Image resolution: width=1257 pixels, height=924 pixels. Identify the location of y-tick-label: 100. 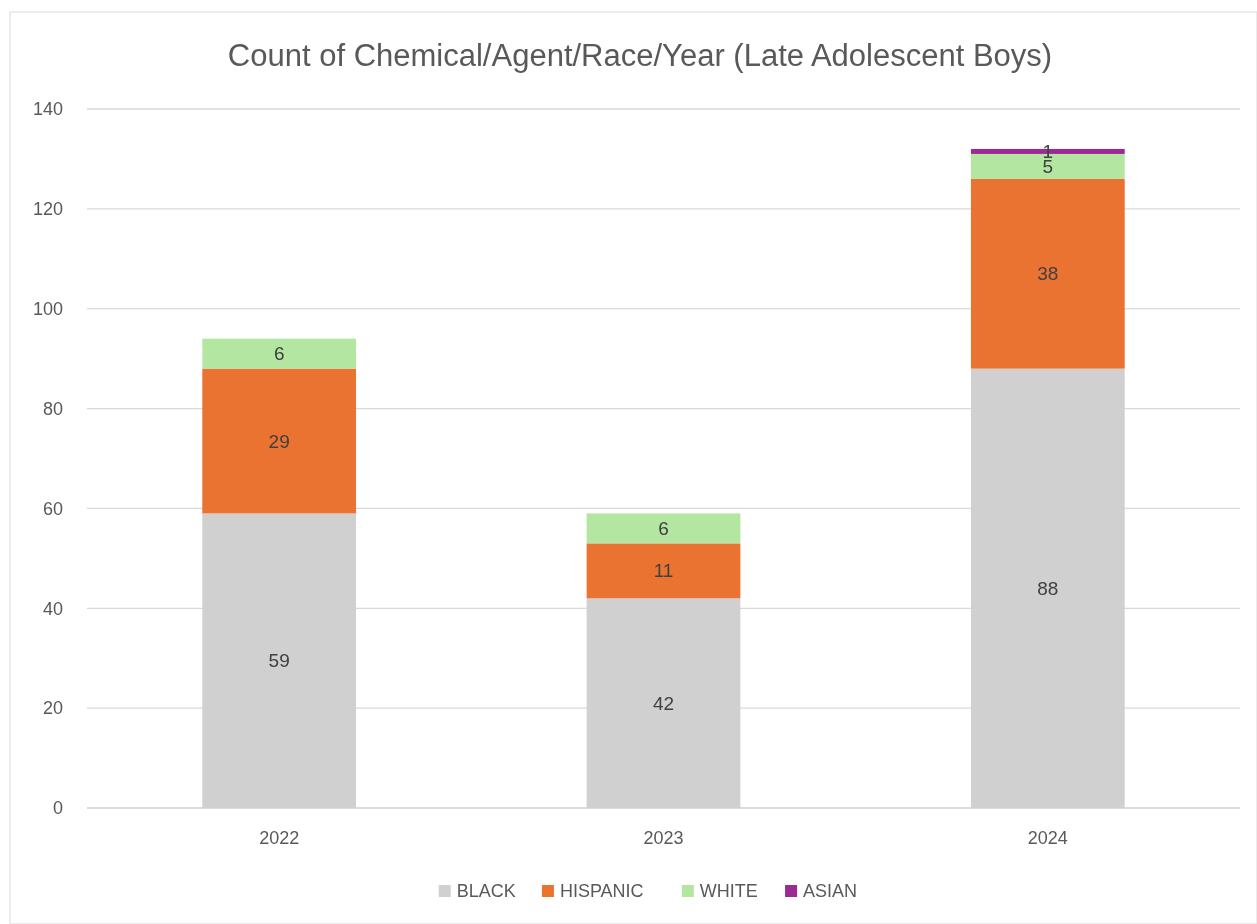
(47, 309).